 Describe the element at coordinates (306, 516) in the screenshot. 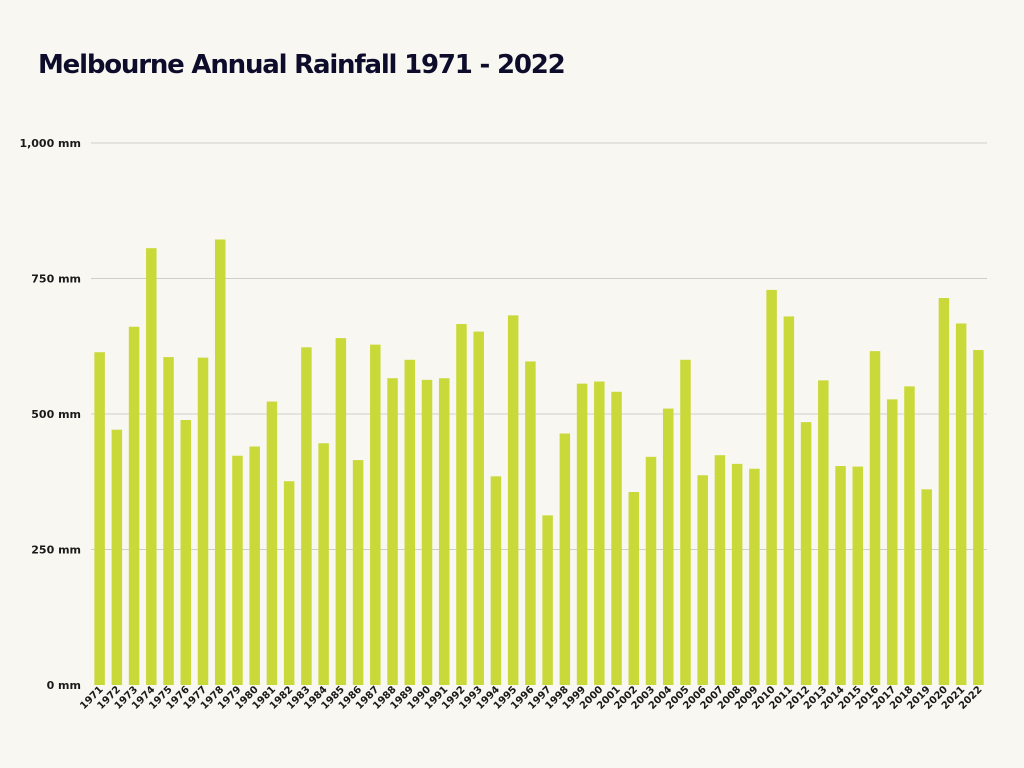

I see `bar-1983` at that location.